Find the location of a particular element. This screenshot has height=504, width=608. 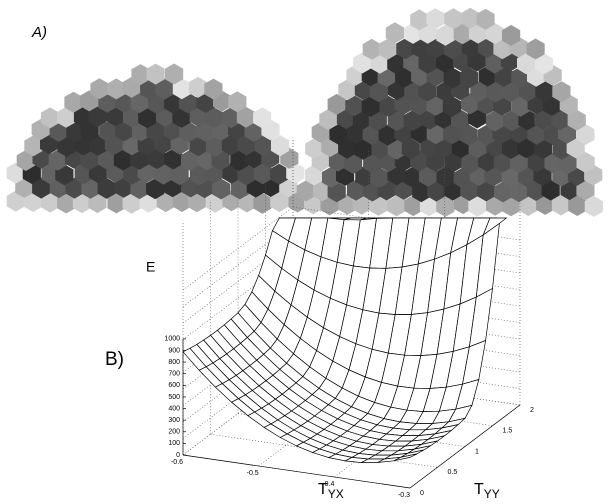

z-axis-label: E is located at coordinates (150, 267).